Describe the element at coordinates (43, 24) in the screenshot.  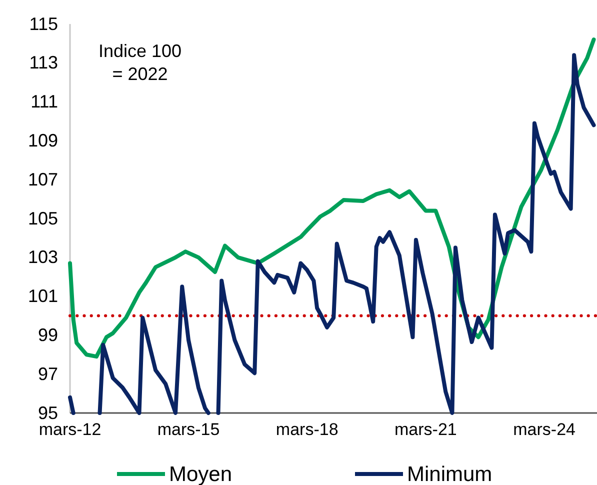
I see `y-tick-label: 115` at that location.